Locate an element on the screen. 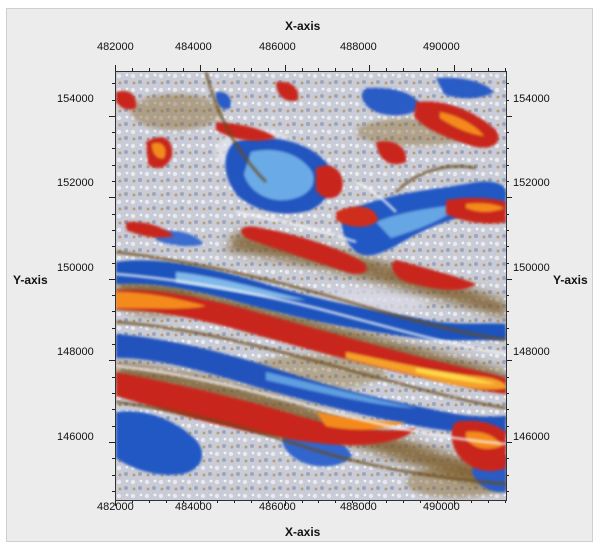  x-tick-label-top: 486000 is located at coordinates (277, 47).